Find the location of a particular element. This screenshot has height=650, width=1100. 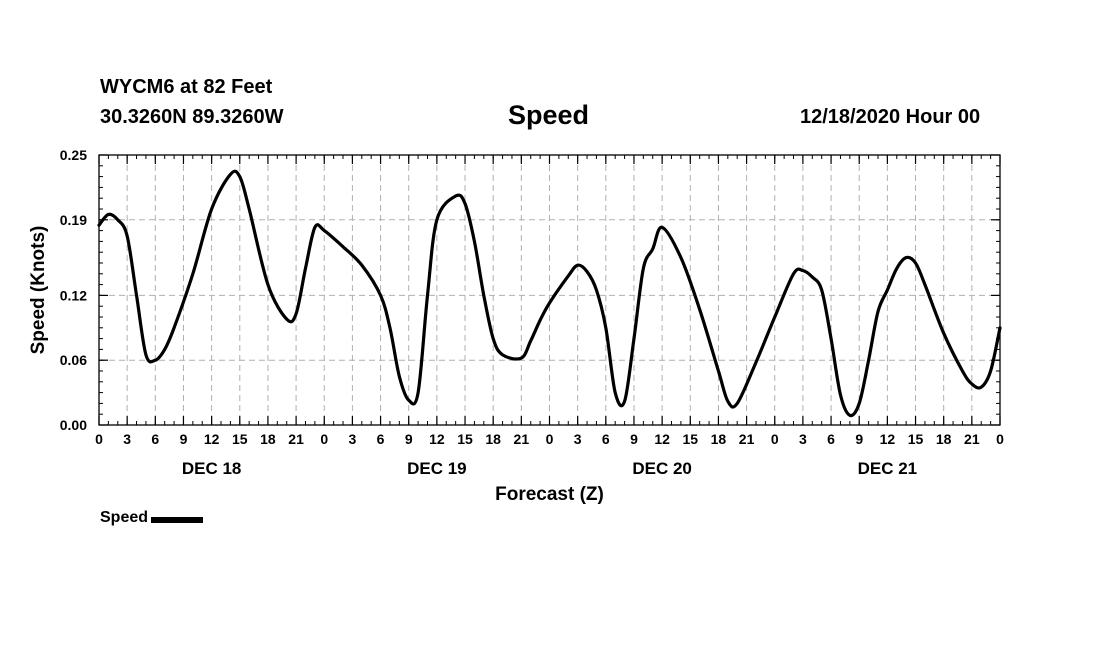

chart-title: Speed is located at coordinates (549, 115).